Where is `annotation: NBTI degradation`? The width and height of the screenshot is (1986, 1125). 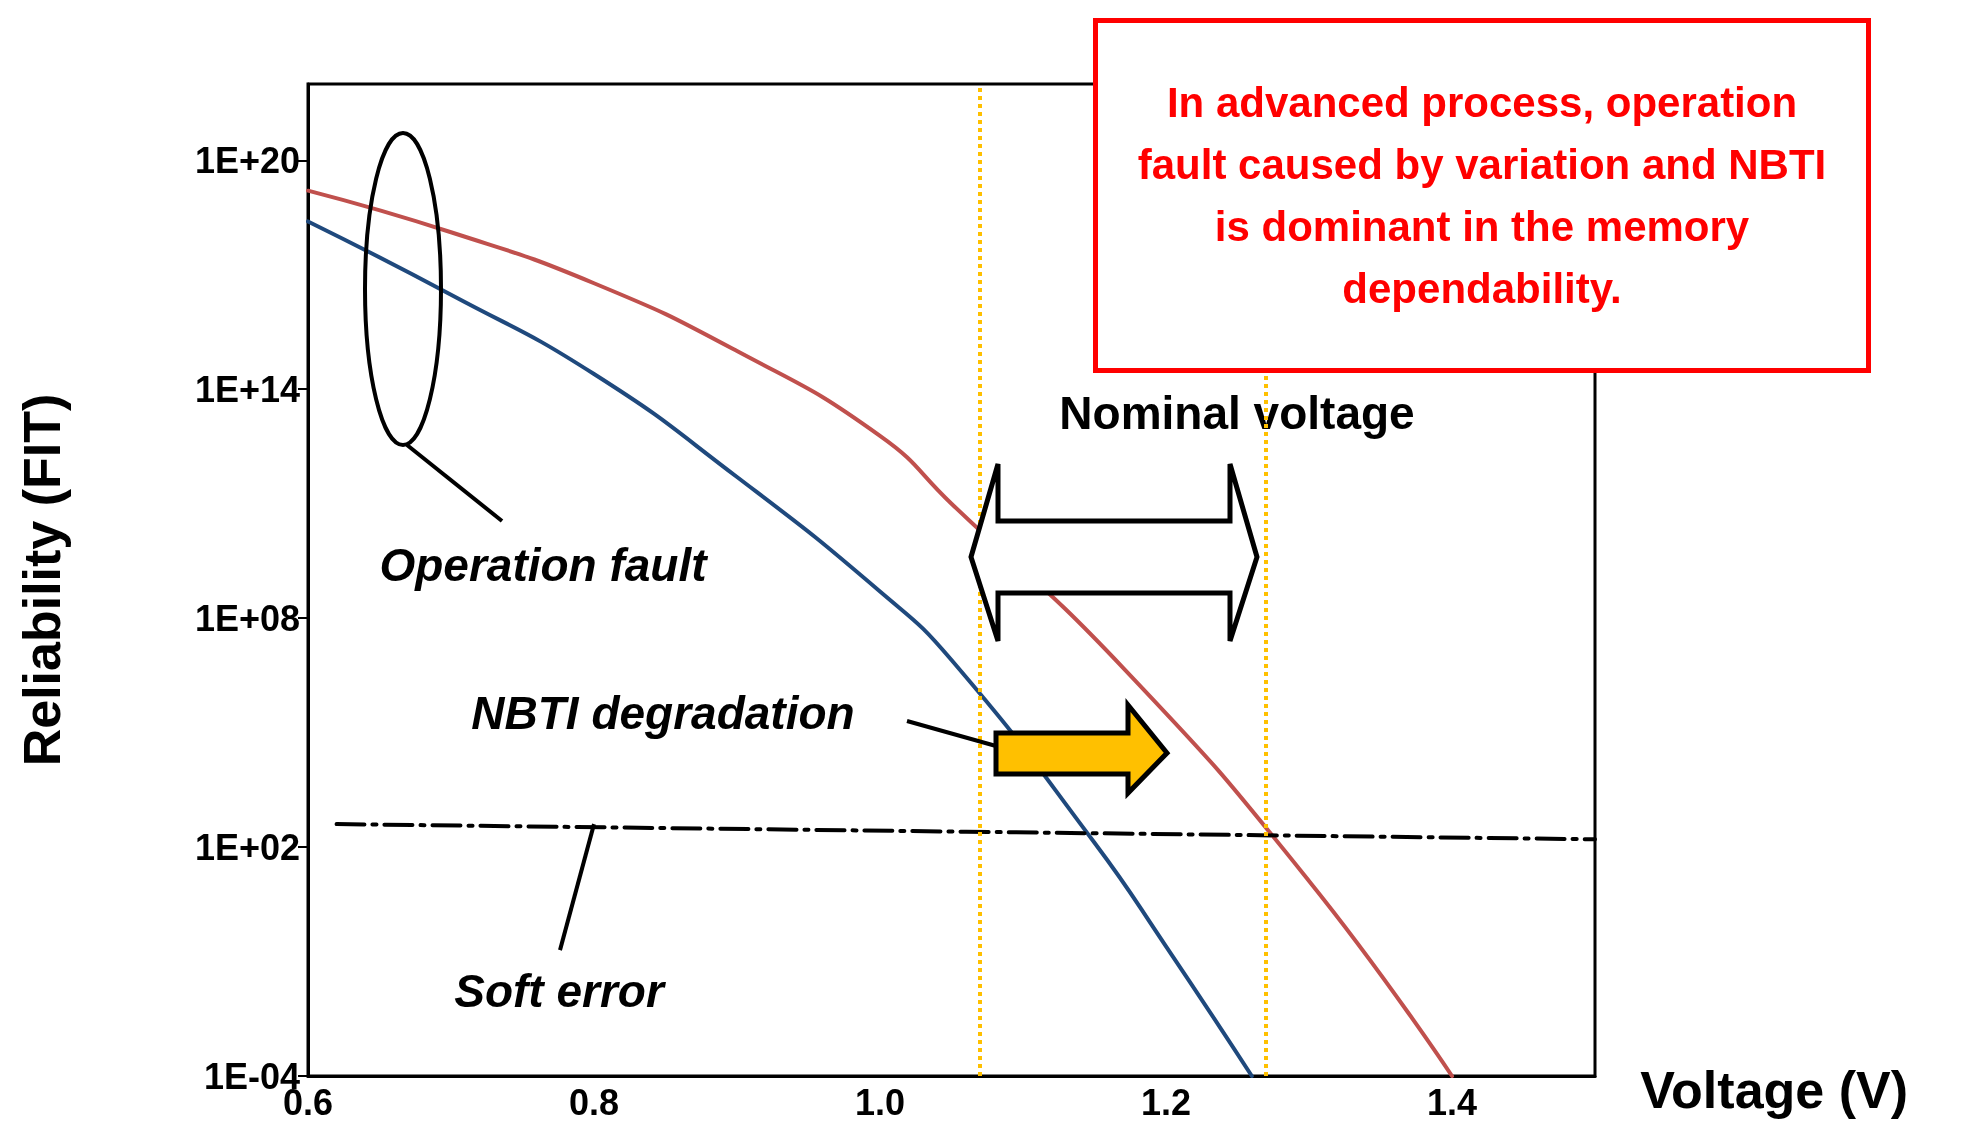 annotation: NBTI degradation is located at coordinates (663, 713).